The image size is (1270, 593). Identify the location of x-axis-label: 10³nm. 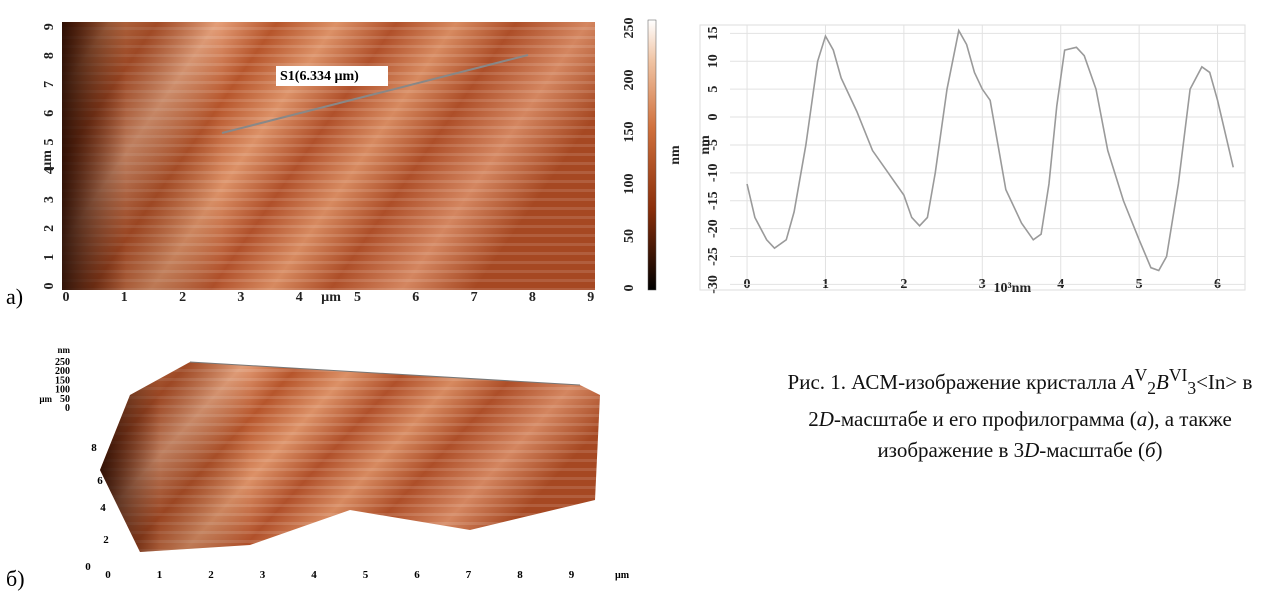
(1012, 288).